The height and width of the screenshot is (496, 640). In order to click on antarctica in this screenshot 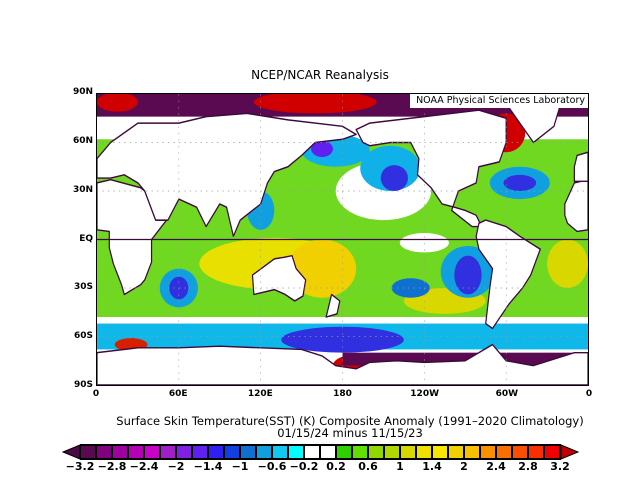, I will do `click(342, 364)`.